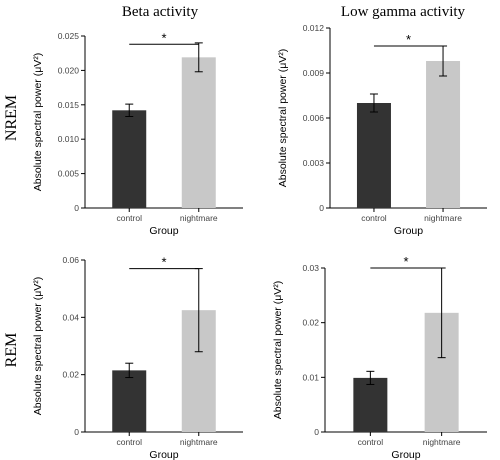  What do you see at coordinates (314, 28) in the screenshot?
I see `y-tick-label: 0.012` at bounding box center [314, 28].